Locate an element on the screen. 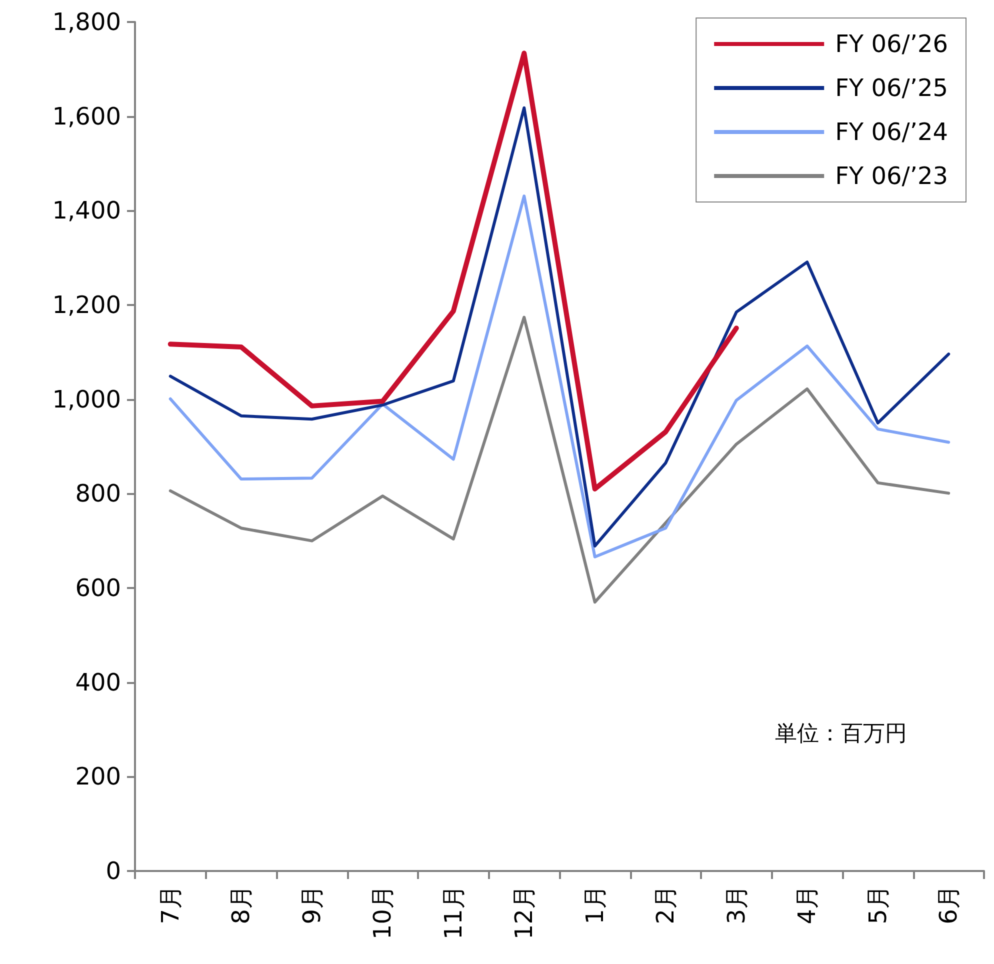  x-tick-label: 5月 is located at coordinates (878, 904).